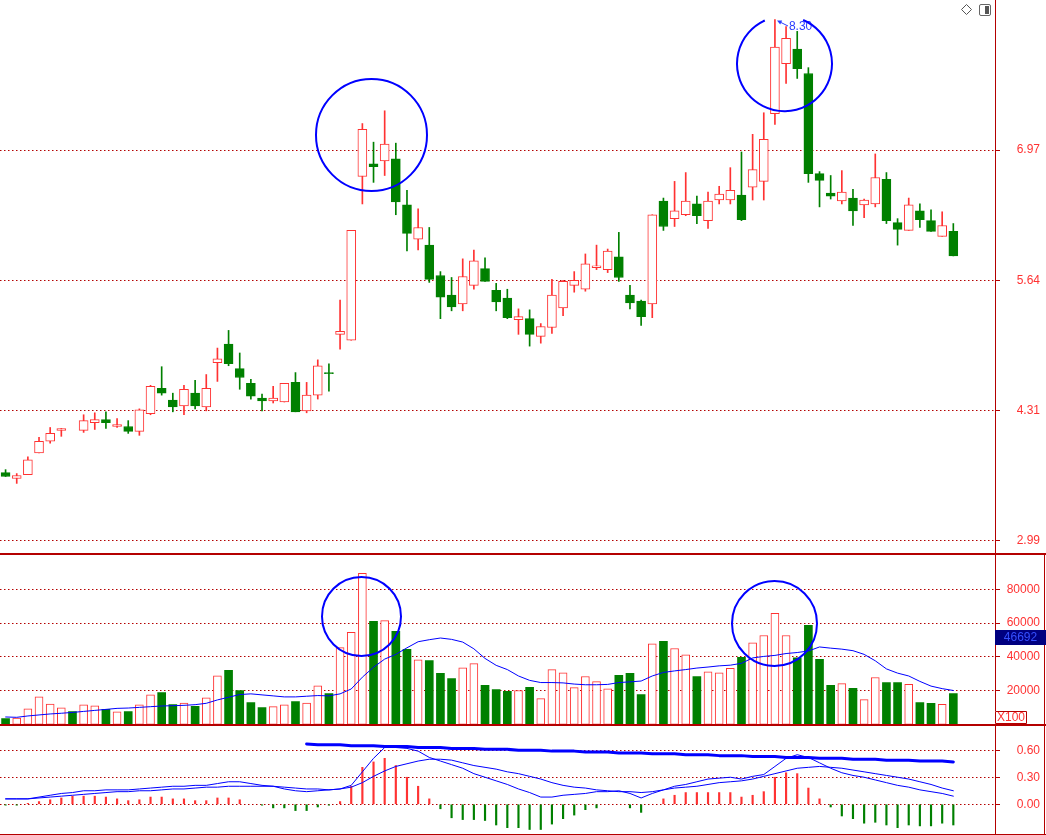 This screenshot has height=835, width=1046. Describe the element at coordinates (1023, 689) in the screenshot. I see `y-tick-label: 20000` at that location.